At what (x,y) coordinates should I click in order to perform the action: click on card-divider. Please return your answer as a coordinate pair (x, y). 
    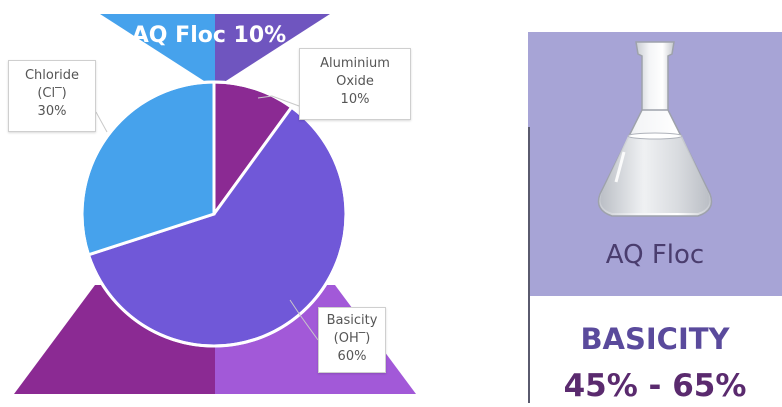
    Looking at the image, I should click on (529, 265).